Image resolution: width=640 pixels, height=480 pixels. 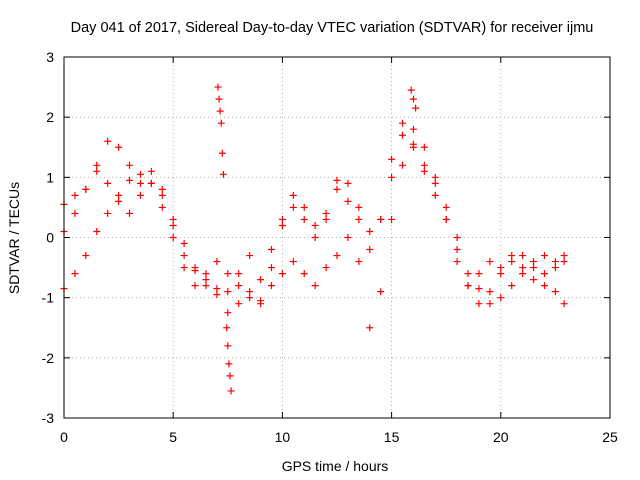 I want to click on y-tick-label: 3, so click(x=50, y=57).